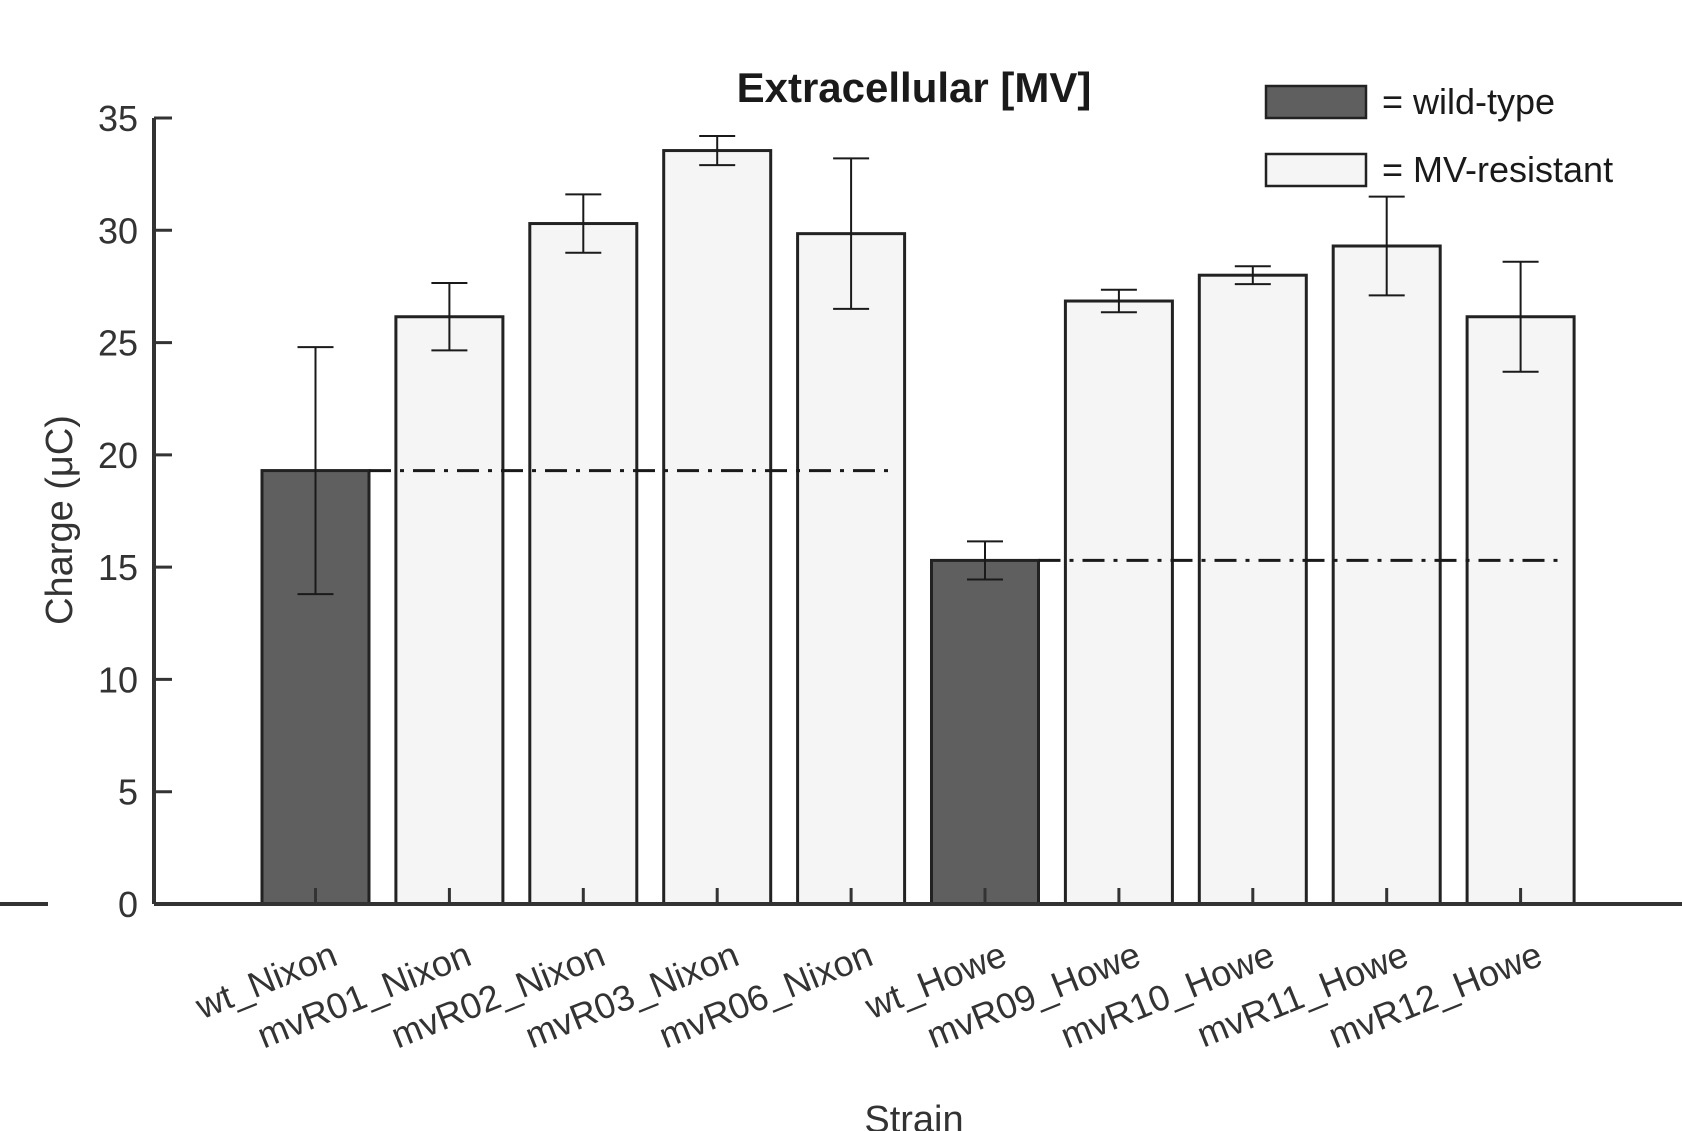 The width and height of the screenshot is (1682, 1131). I want to click on error-bar-mvR03_Nixon, so click(717, 150).